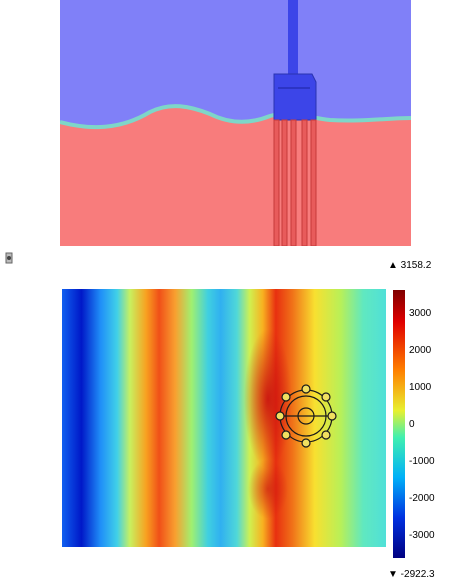 This screenshot has height=587, width=449. I want to click on colorbar-tick: -2000, so click(422, 498).